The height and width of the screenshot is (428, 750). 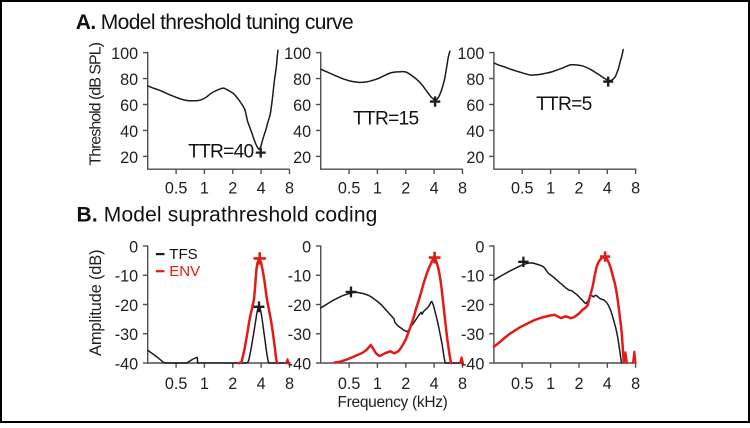 What do you see at coordinates (392, 402) in the screenshot?
I see `svg-text: Frequency (kHz)` at bounding box center [392, 402].